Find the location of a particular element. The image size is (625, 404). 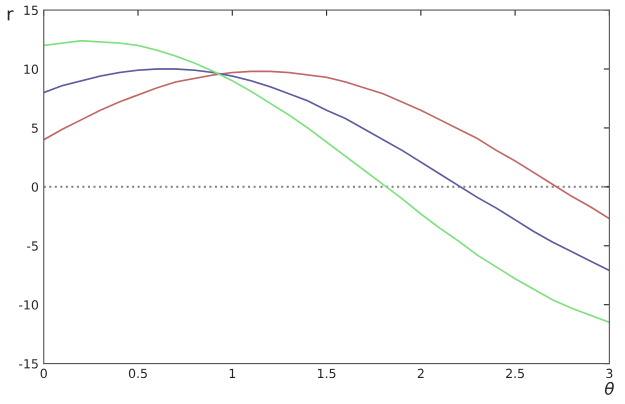

y-tick-label: 0 is located at coordinates (35, 187).